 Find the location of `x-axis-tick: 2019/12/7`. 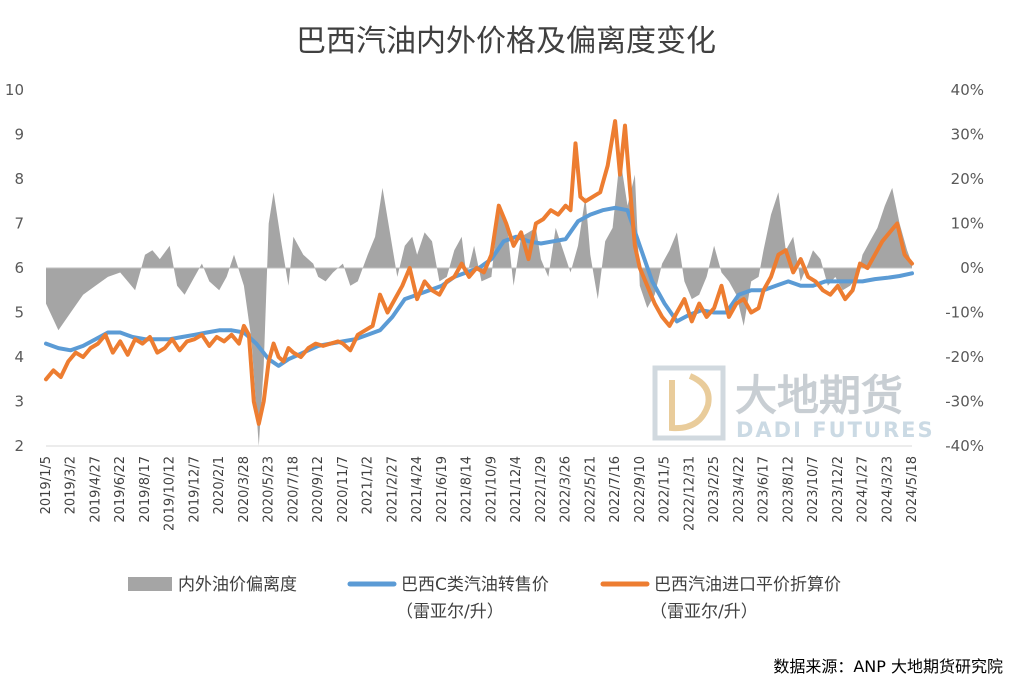

x-axis-tick: 2019/12/7 is located at coordinates (194, 489).